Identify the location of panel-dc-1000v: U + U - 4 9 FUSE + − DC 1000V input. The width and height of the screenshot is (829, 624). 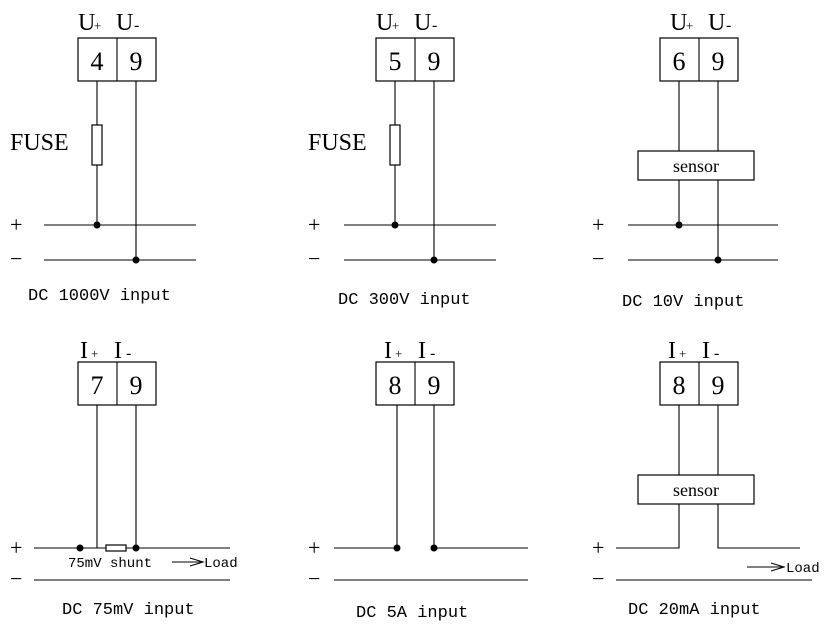
(103, 158).